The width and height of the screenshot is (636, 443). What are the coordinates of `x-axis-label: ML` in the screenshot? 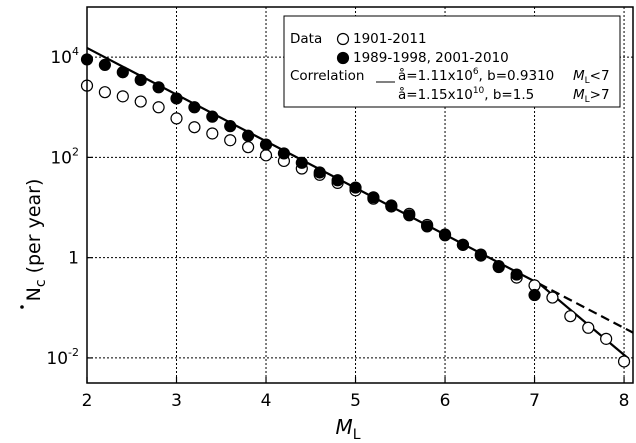 It's located at (347, 429).